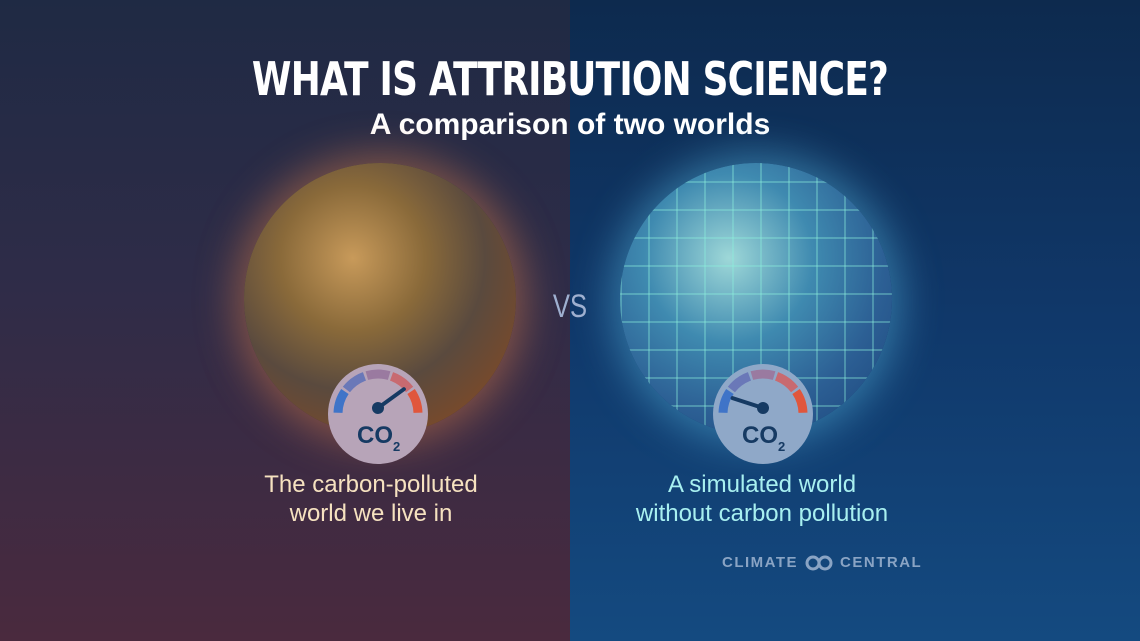 The height and width of the screenshot is (641, 1140). I want to click on climate-central-logo: CLIMATE CENTRAL, so click(822, 562).